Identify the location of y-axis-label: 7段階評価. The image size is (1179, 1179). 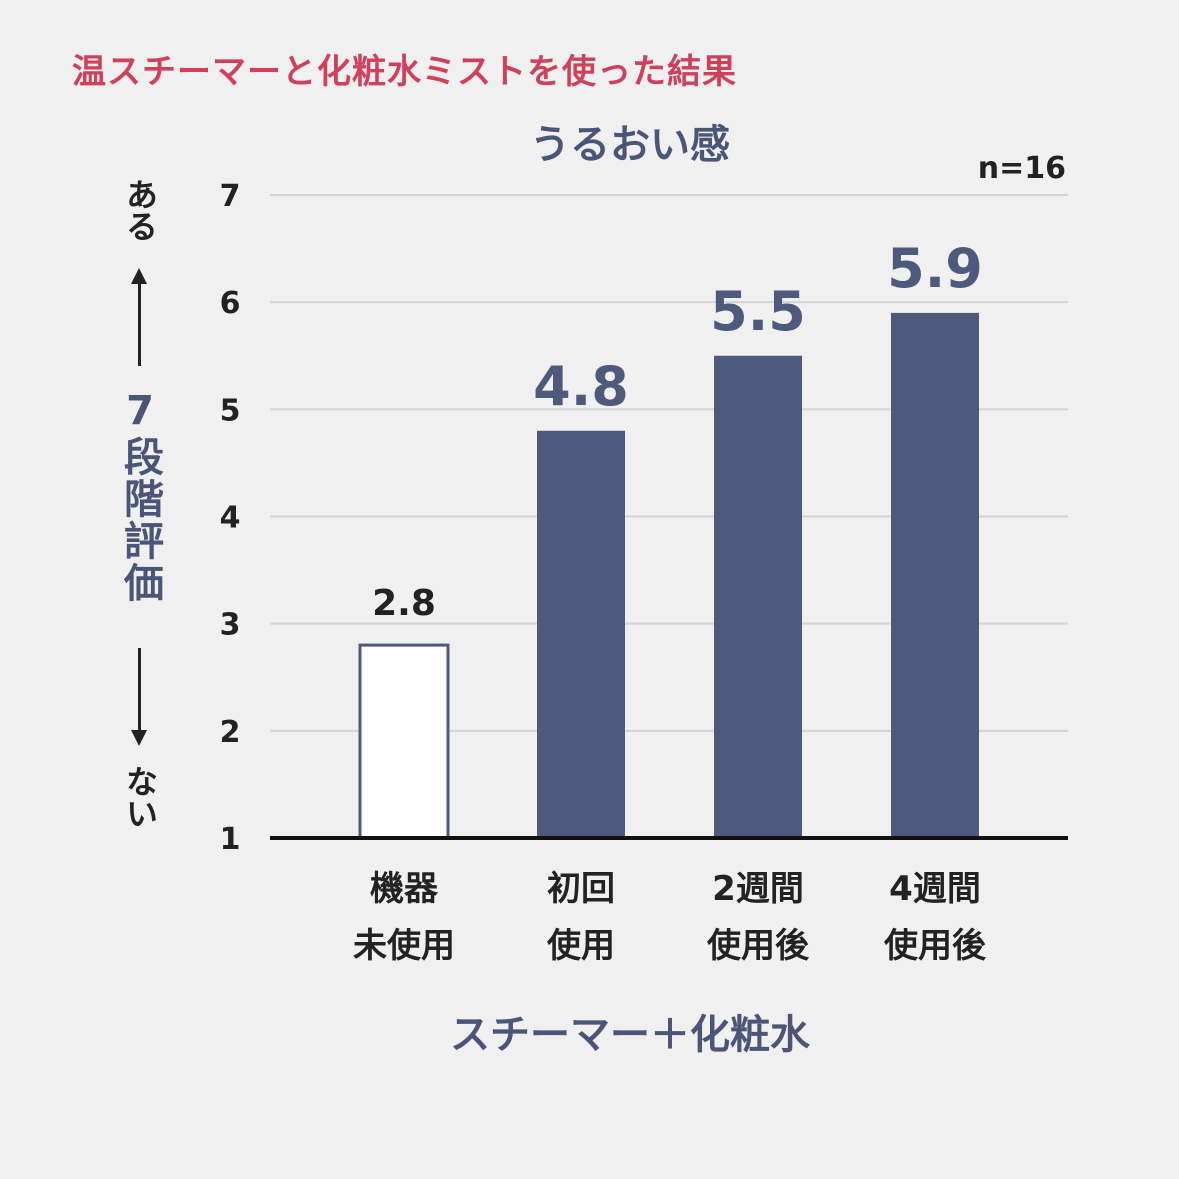
(140, 496).